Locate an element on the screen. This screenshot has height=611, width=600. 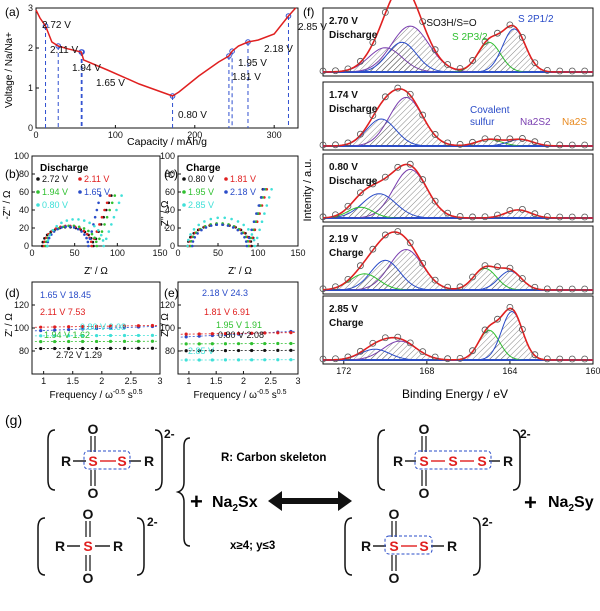
slope-label: 2.18 V 24.3 is located at coordinates (225, 293).